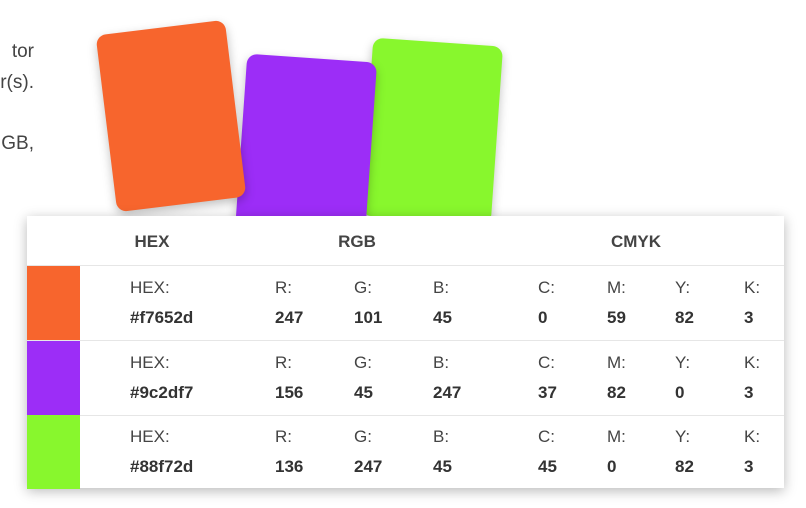 The image size is (806, 508). What do you see at coordinates (616, 452) in the screenshot?
I see `m-cell: M: 0` at bounding box center [616, 452].